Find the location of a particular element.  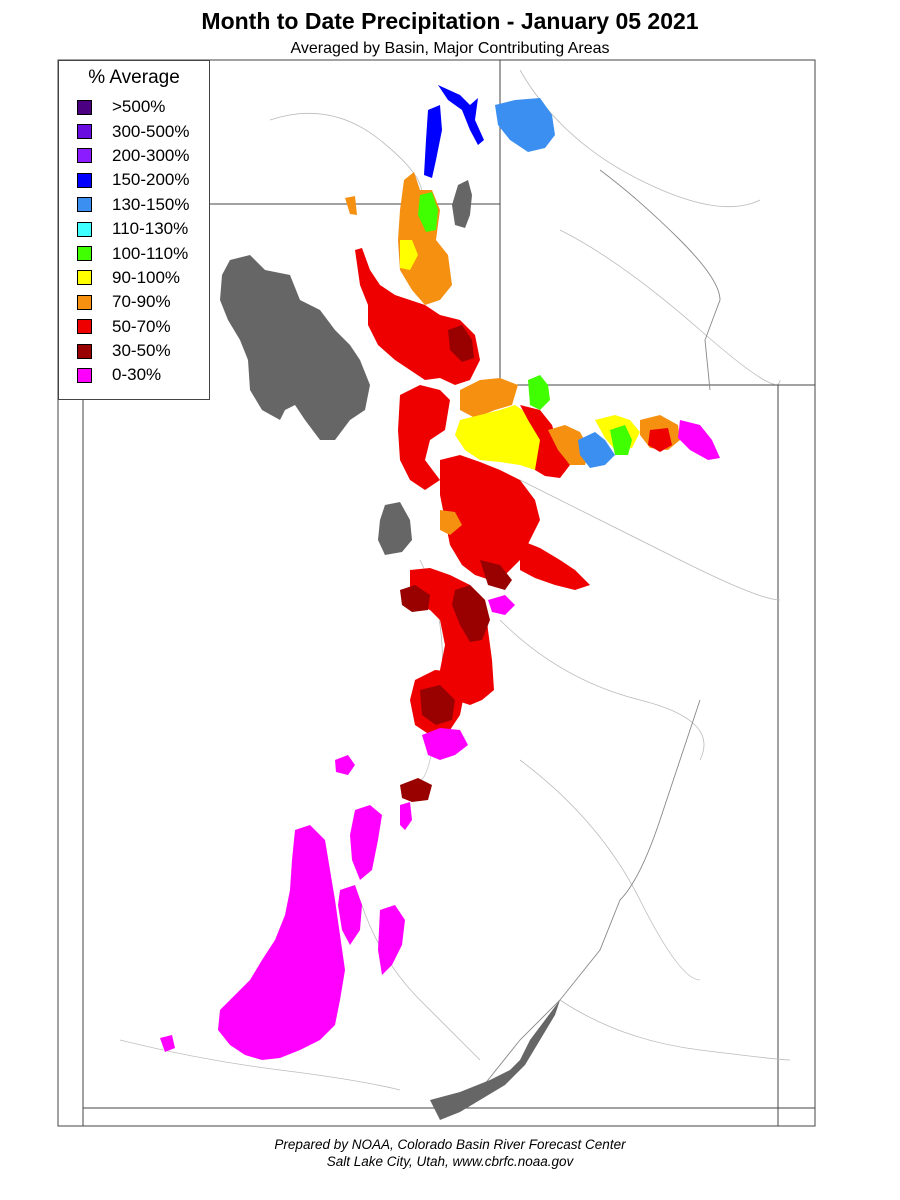

legend-item: 130-150% is located at coordinates (134, 205).